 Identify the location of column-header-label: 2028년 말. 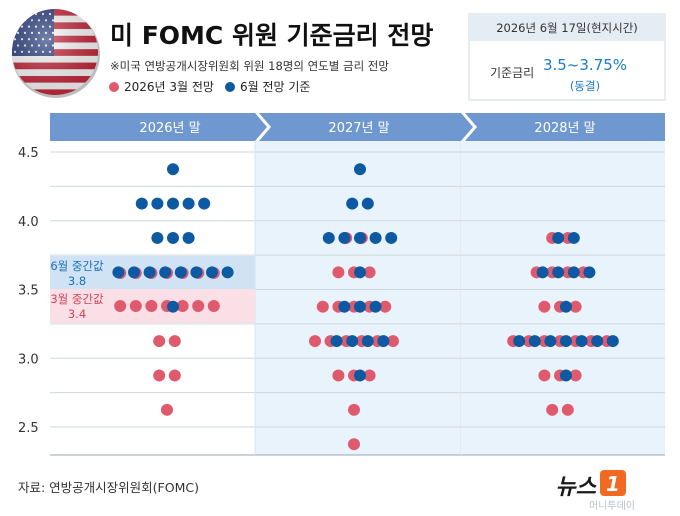
(564, 128).